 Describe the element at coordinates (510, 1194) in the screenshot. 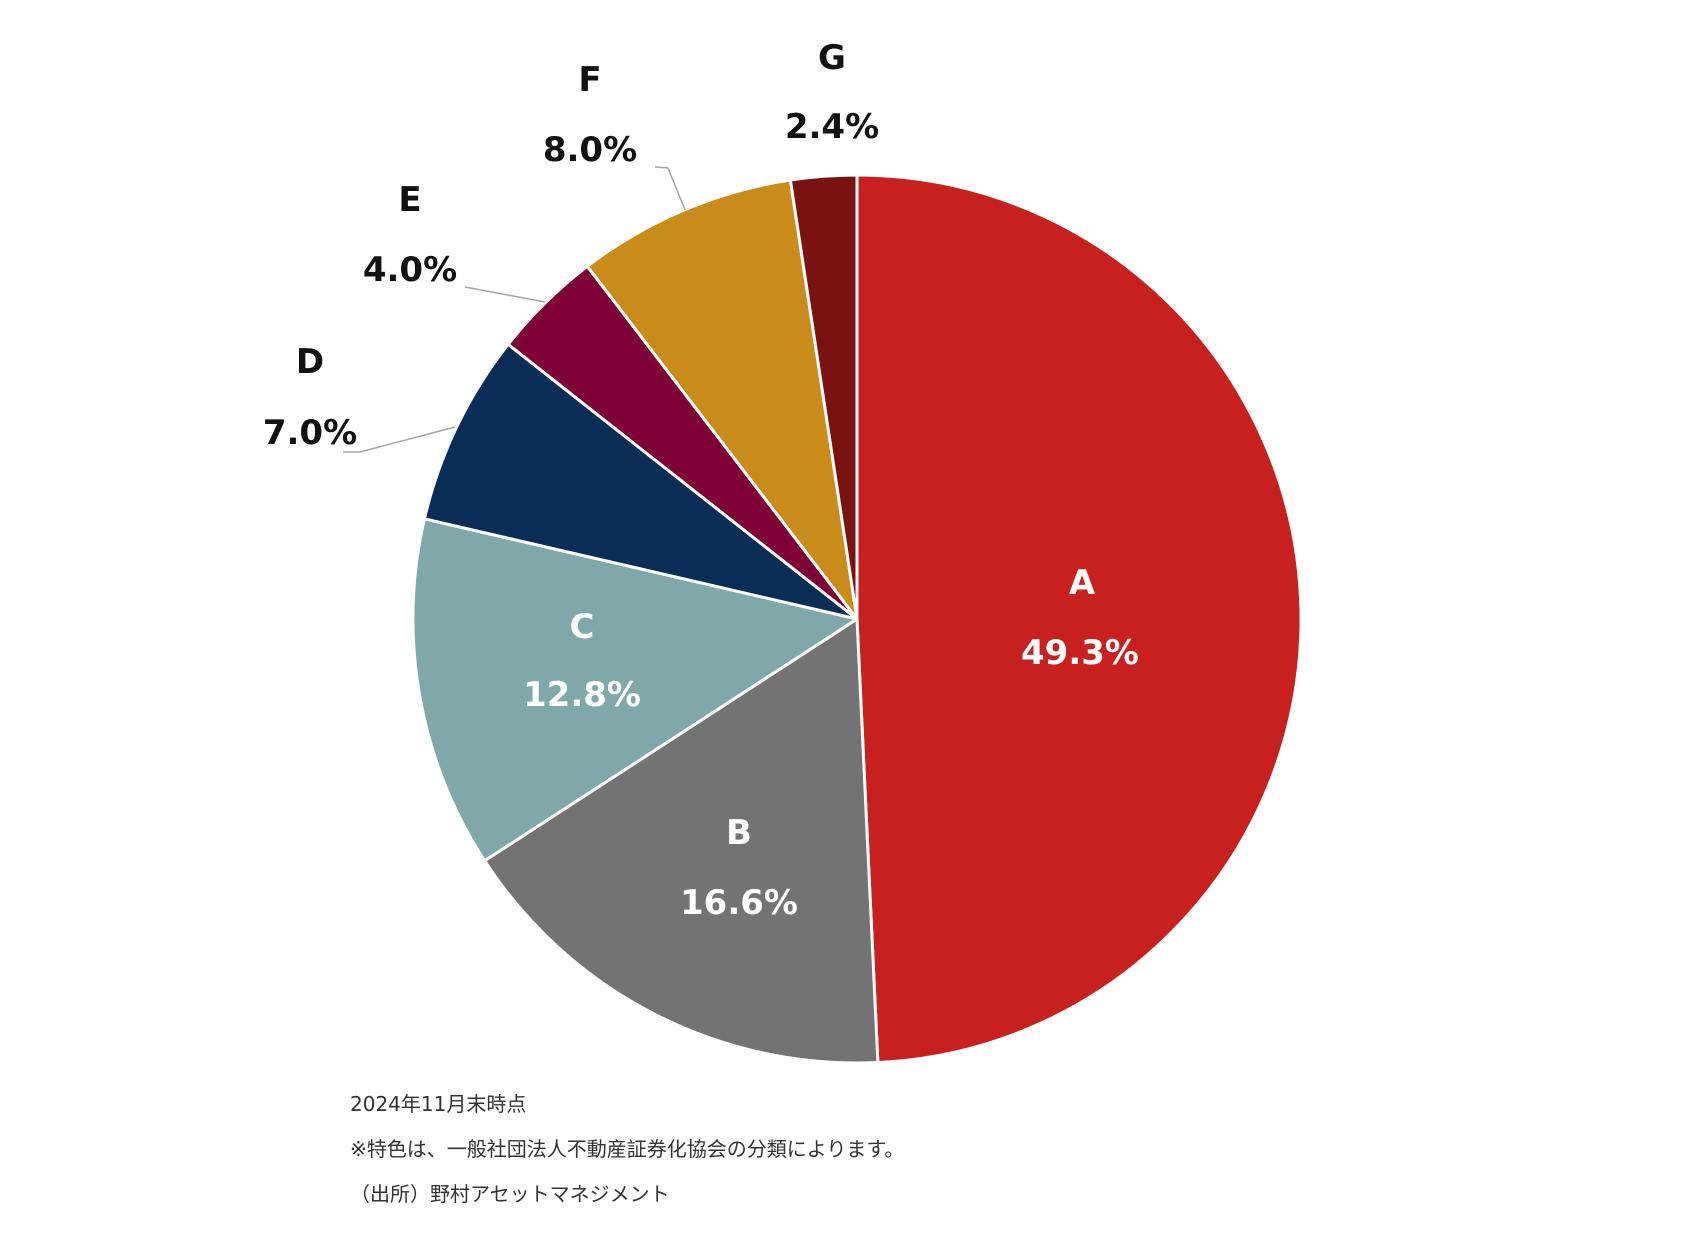

I see `footer-source: （出所）野村アセットマネジメント` at that location.